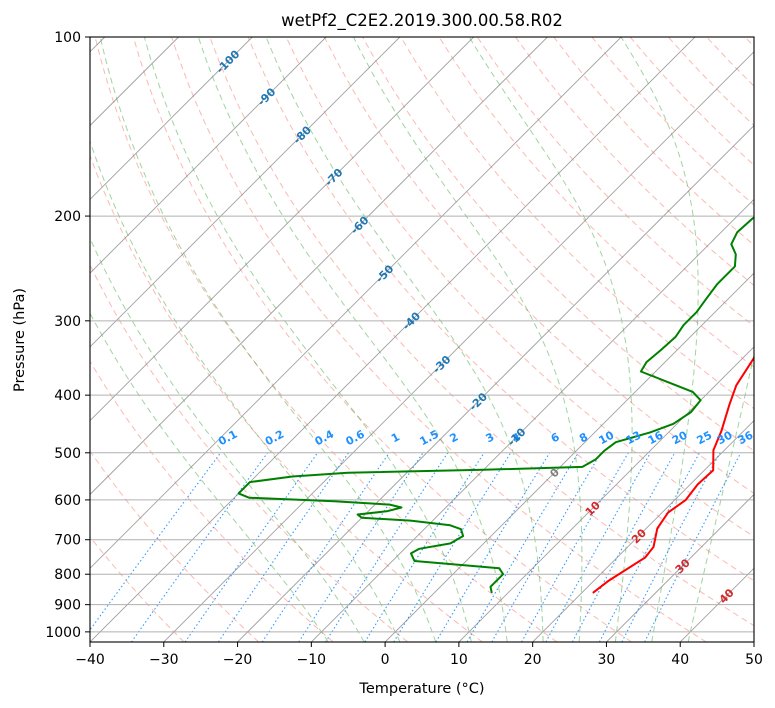  Describe the element at coordinates (656, 437) in the screenshot. I see `mixing-ratio-label: 16` at that location.